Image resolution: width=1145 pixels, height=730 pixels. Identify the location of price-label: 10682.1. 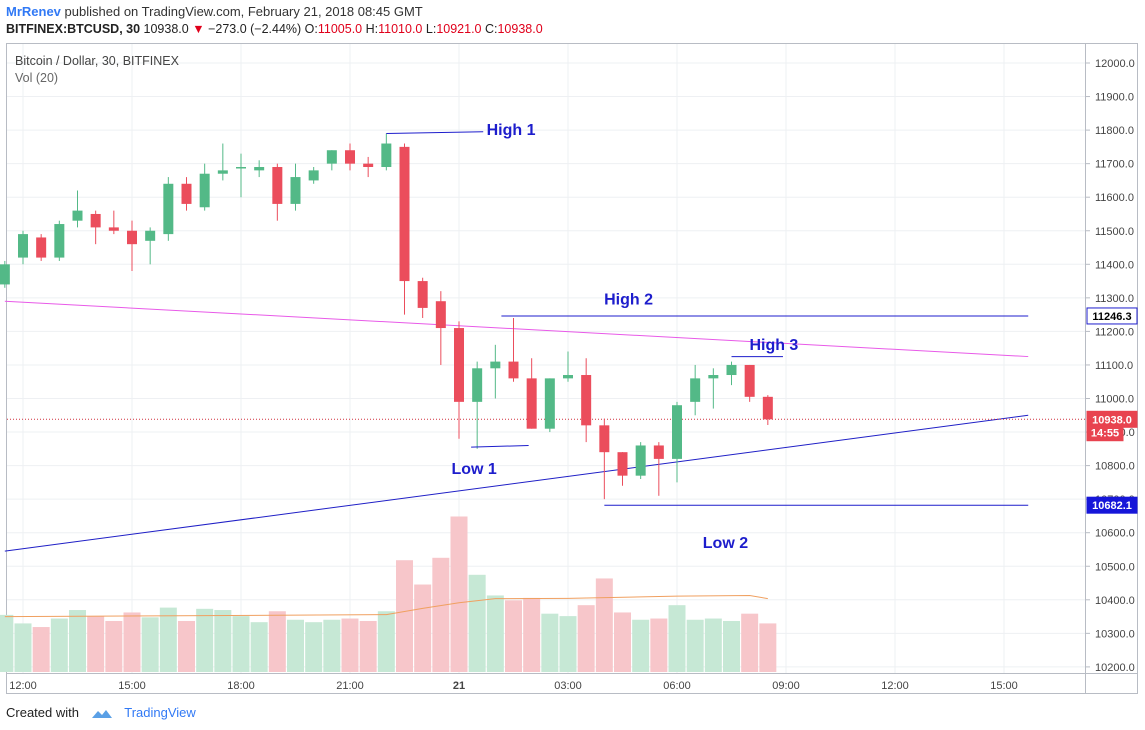
(1112, 505).